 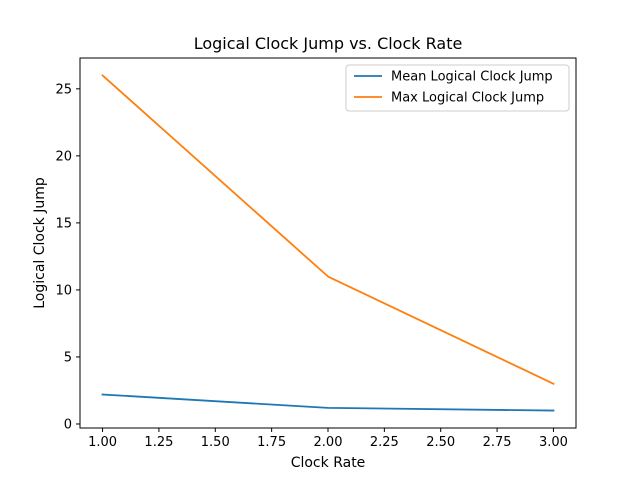 What do you see at coordinates (63, 223) in the screenshot?
I see `y-tick-label: 15` at bounding box center [63, 223].